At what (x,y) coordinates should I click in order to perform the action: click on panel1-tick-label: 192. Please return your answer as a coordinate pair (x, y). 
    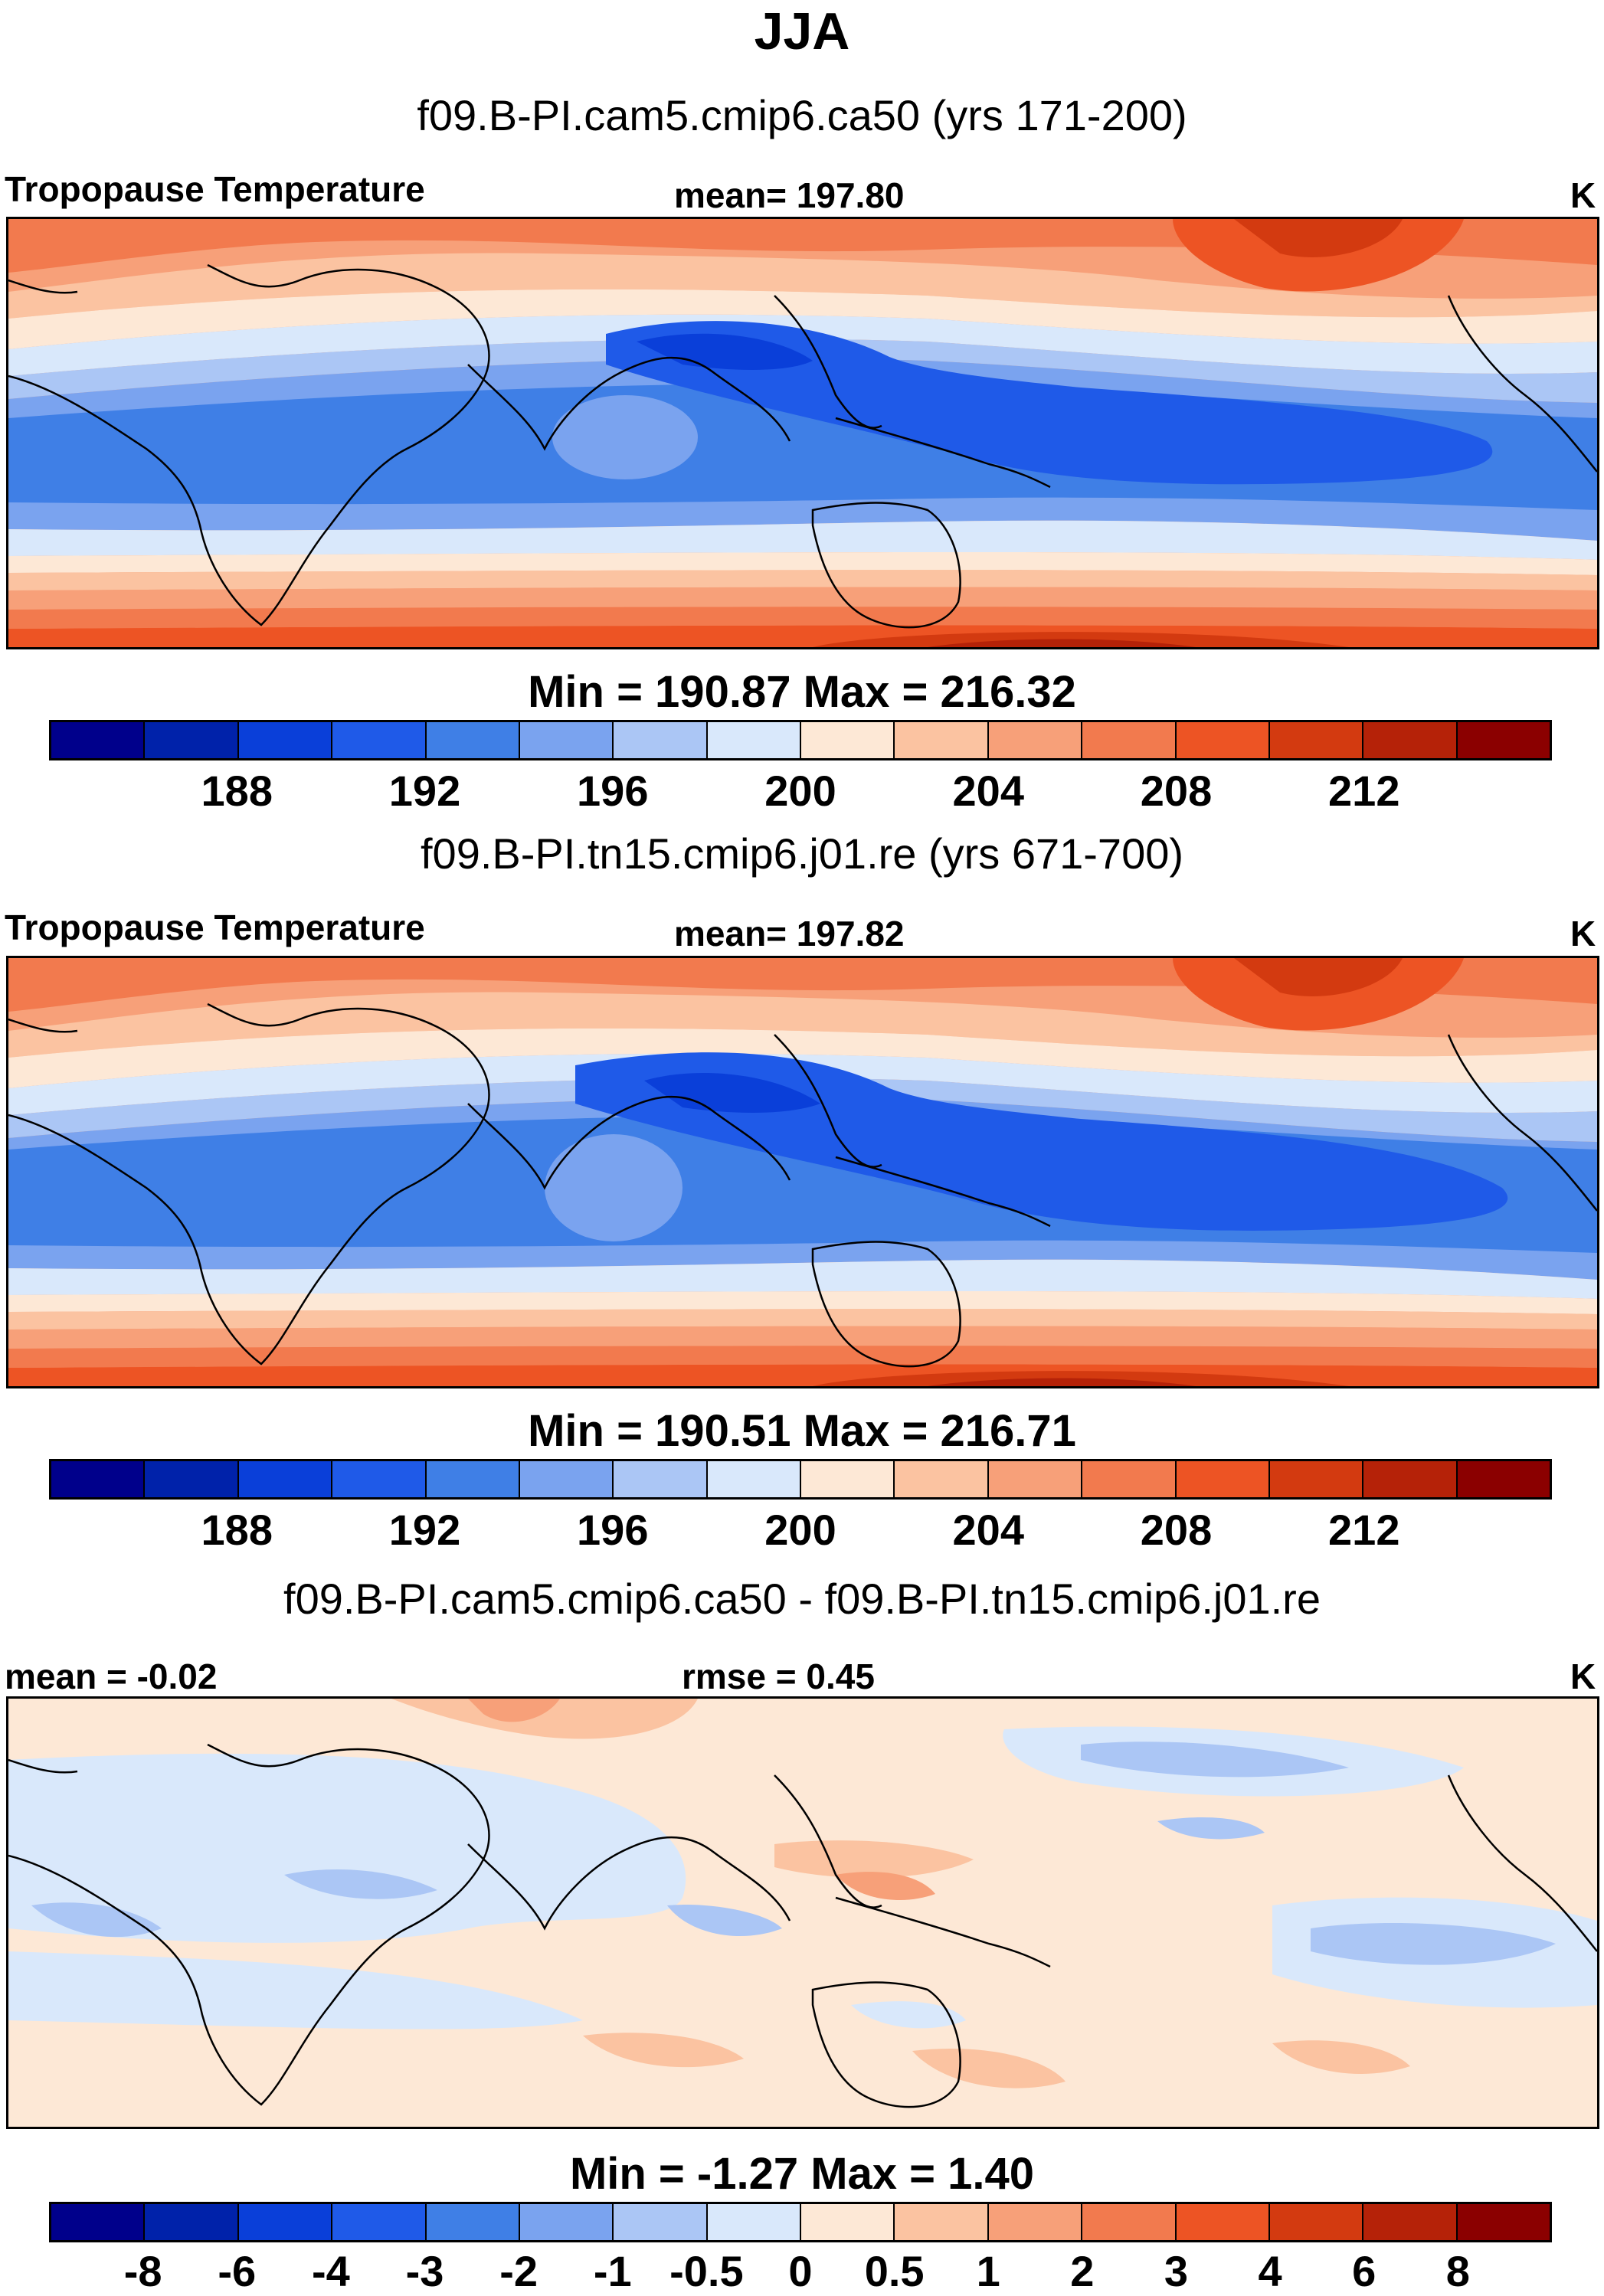
    Looking at the image, I should click on (424, 791).